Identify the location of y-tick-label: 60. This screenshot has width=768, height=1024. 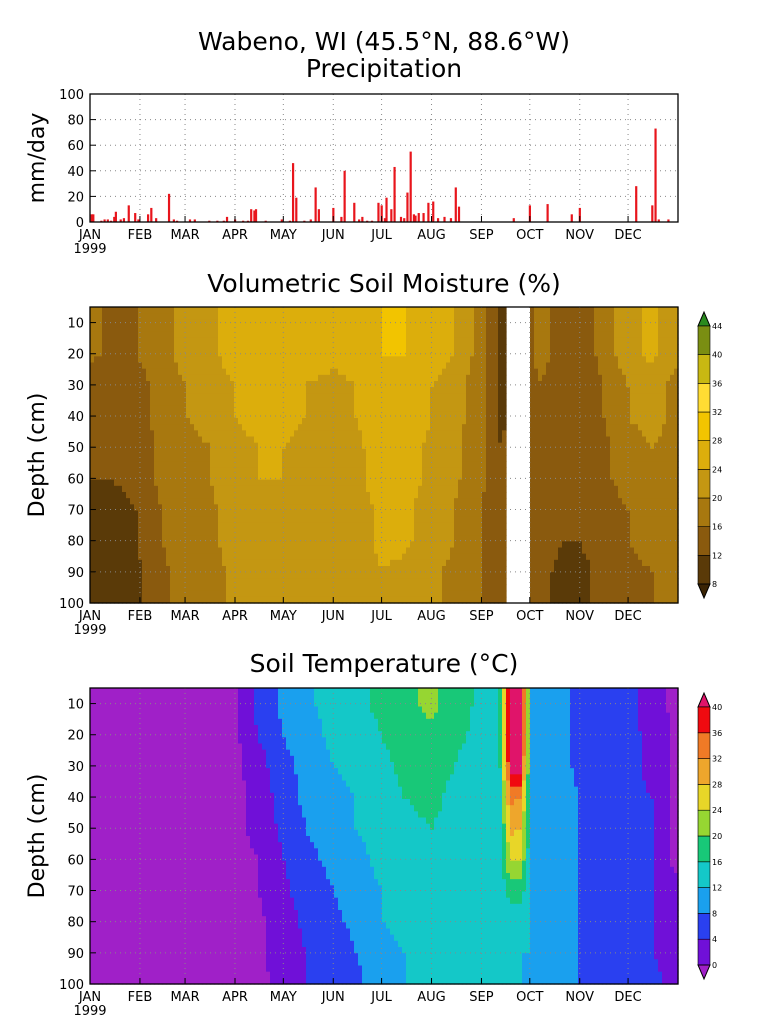
(75, 146).